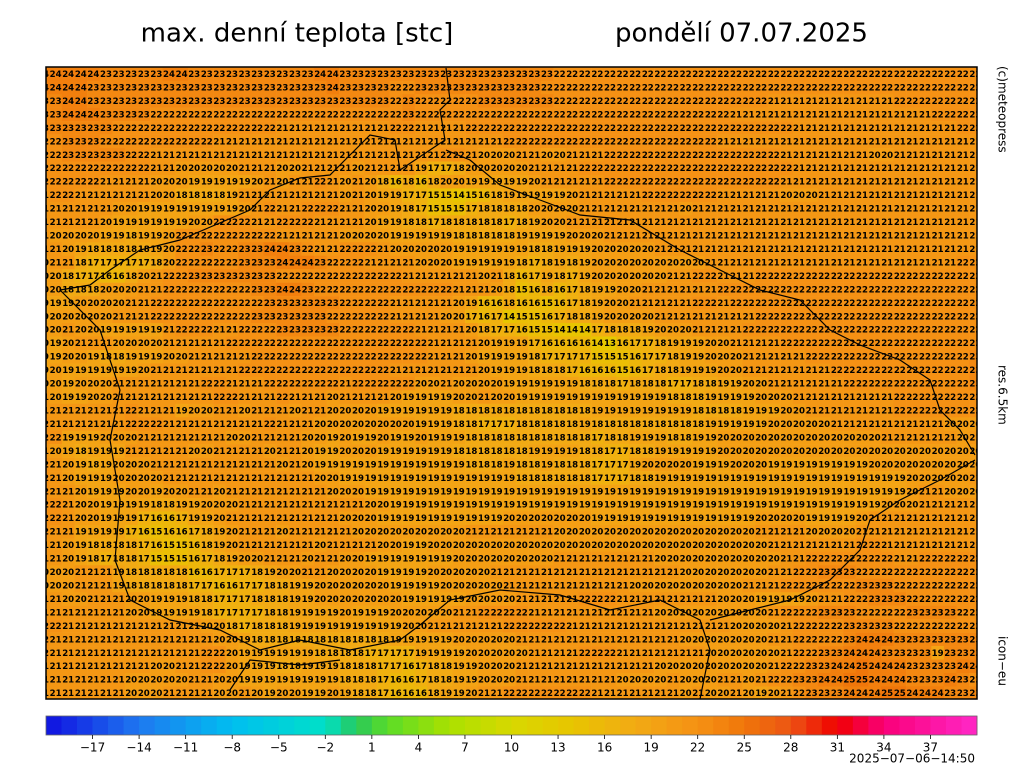  I want to click on cell-value: 18, so click(93, 250).